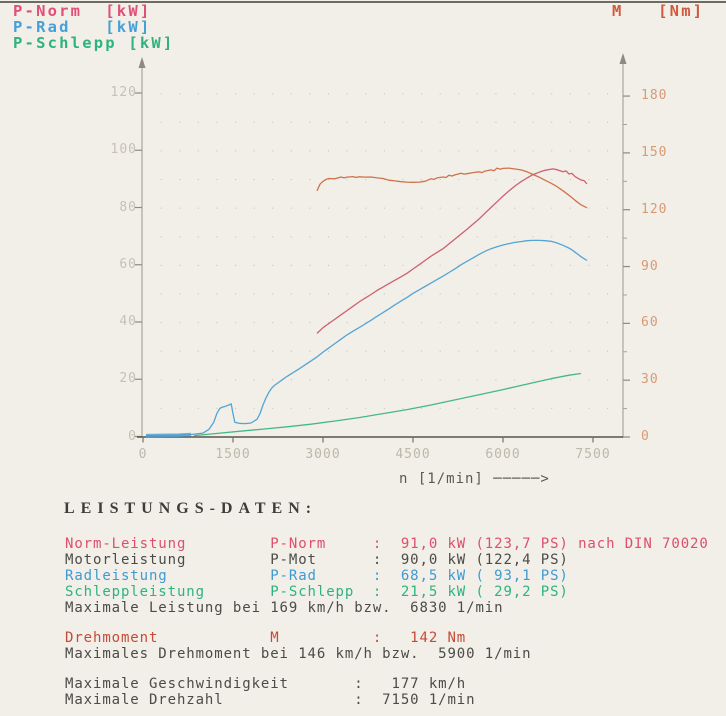 Image resolution: width=726 pixels, height=716 pixels. I want to click on x-tick-label: 3000, so click(323, 454).